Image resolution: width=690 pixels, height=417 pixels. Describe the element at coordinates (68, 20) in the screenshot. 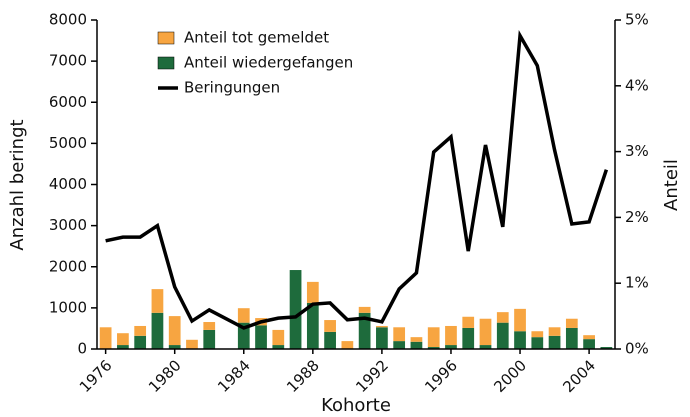

I see `y-tick-label: 8000` at that location.